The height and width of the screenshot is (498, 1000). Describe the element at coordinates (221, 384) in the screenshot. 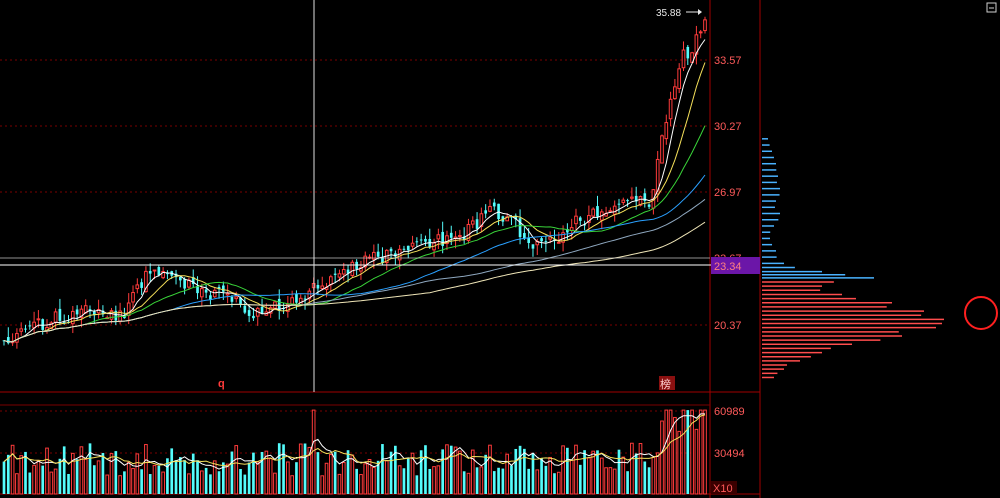

I see `q-marker: q` at that location.